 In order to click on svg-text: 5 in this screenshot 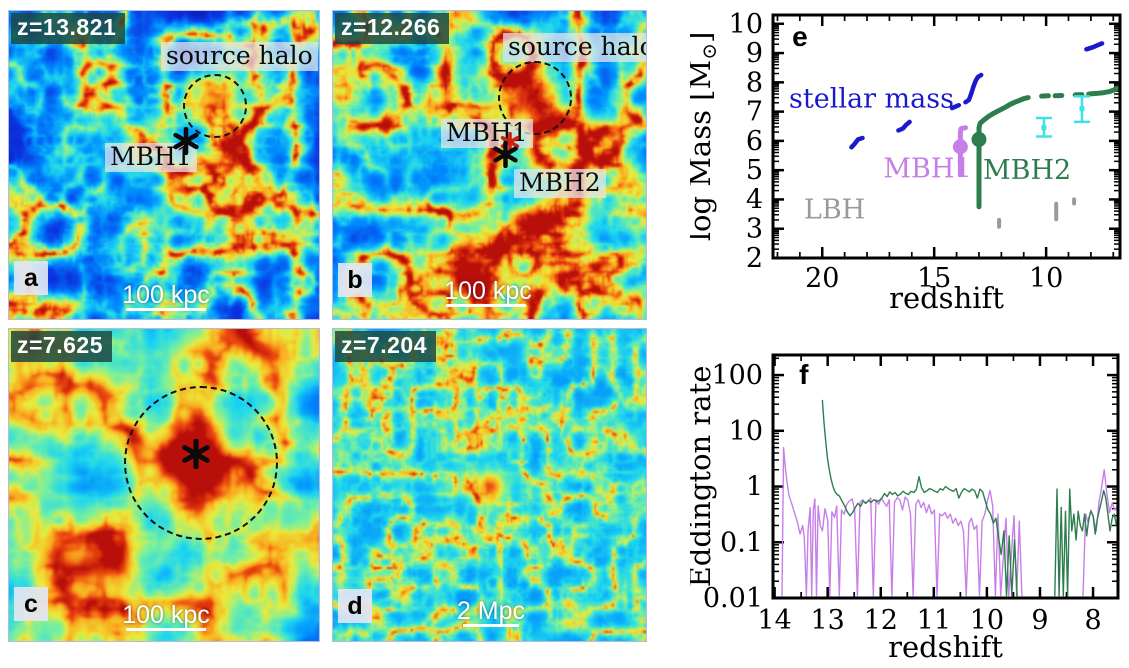, I will do `click(754, 170)`.